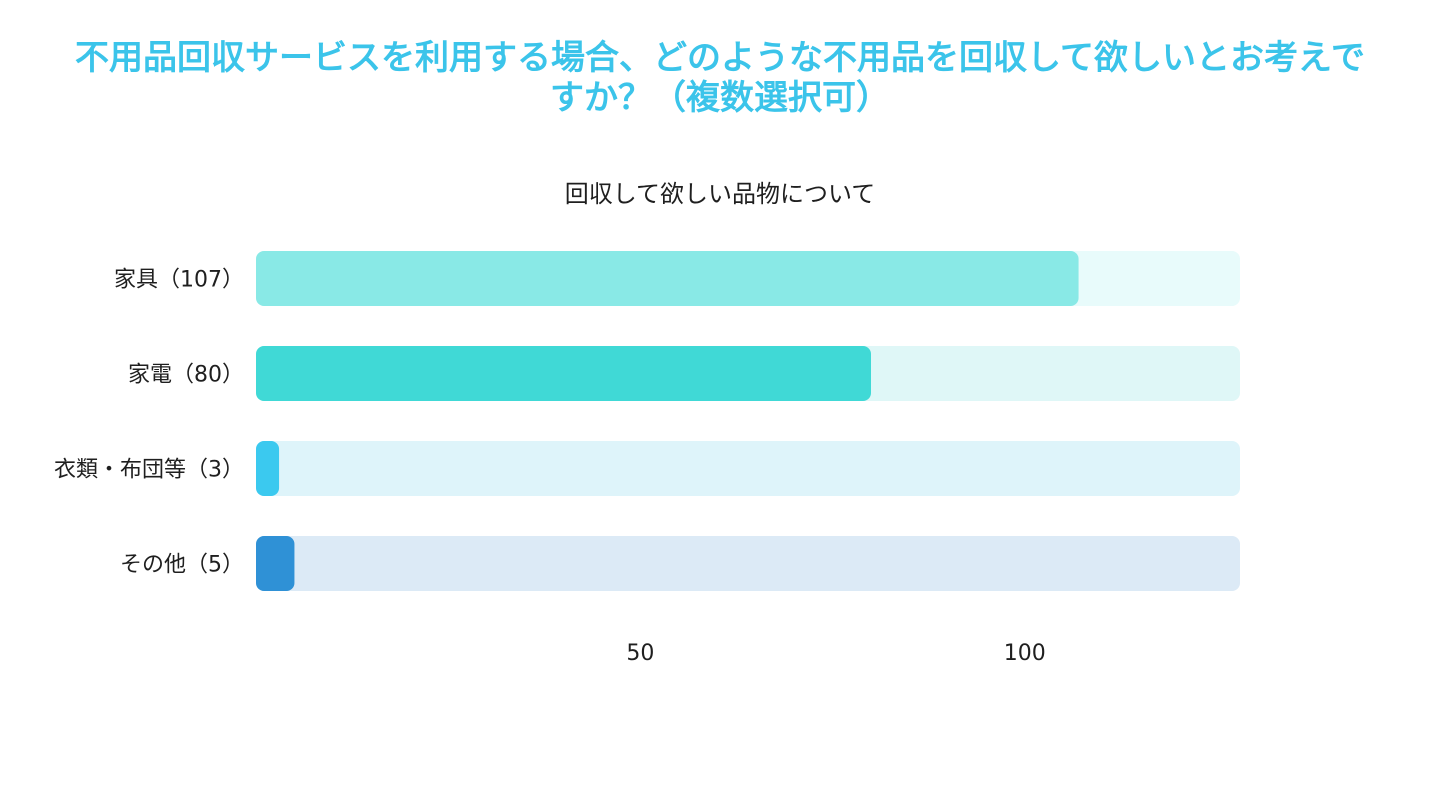  I want to click on category-label: 家電（80）, so click(186, 375).